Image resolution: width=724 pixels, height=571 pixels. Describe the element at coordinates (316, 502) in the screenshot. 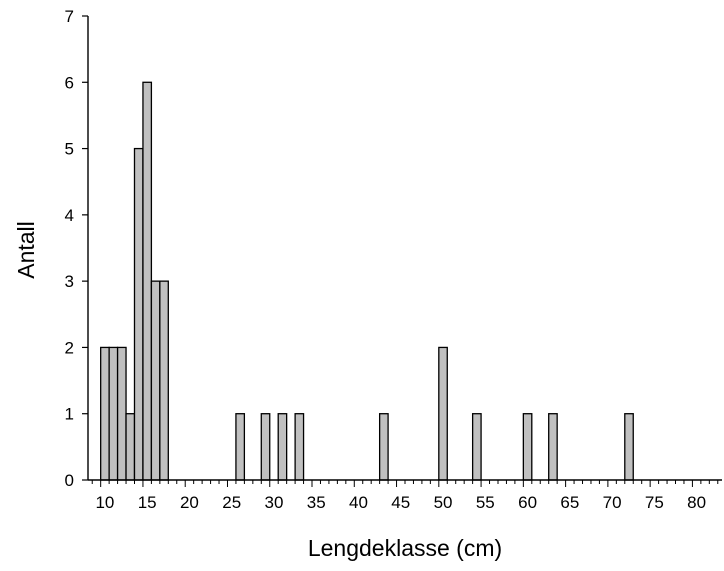

I see `x-tick-label-35: 35` at that location.